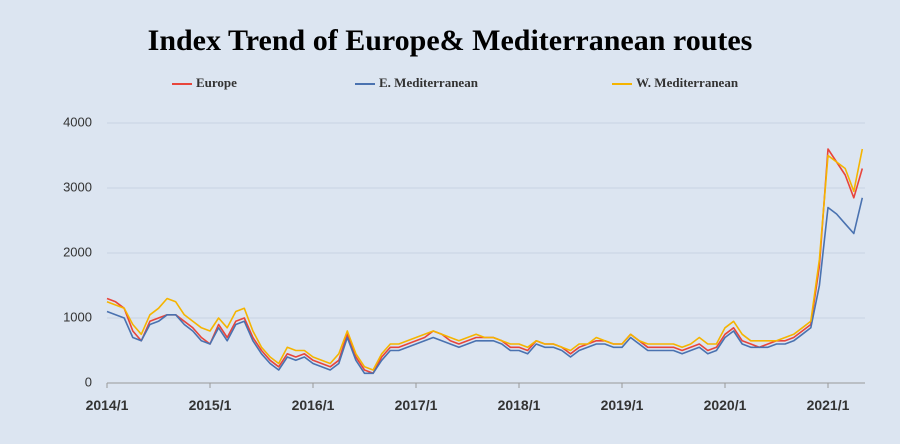 This screenshot has width=900, height=444. Describe the element at coordinates (687, 82) in the screenshot. I see `legend-label: W. Mediterranean` at that location.